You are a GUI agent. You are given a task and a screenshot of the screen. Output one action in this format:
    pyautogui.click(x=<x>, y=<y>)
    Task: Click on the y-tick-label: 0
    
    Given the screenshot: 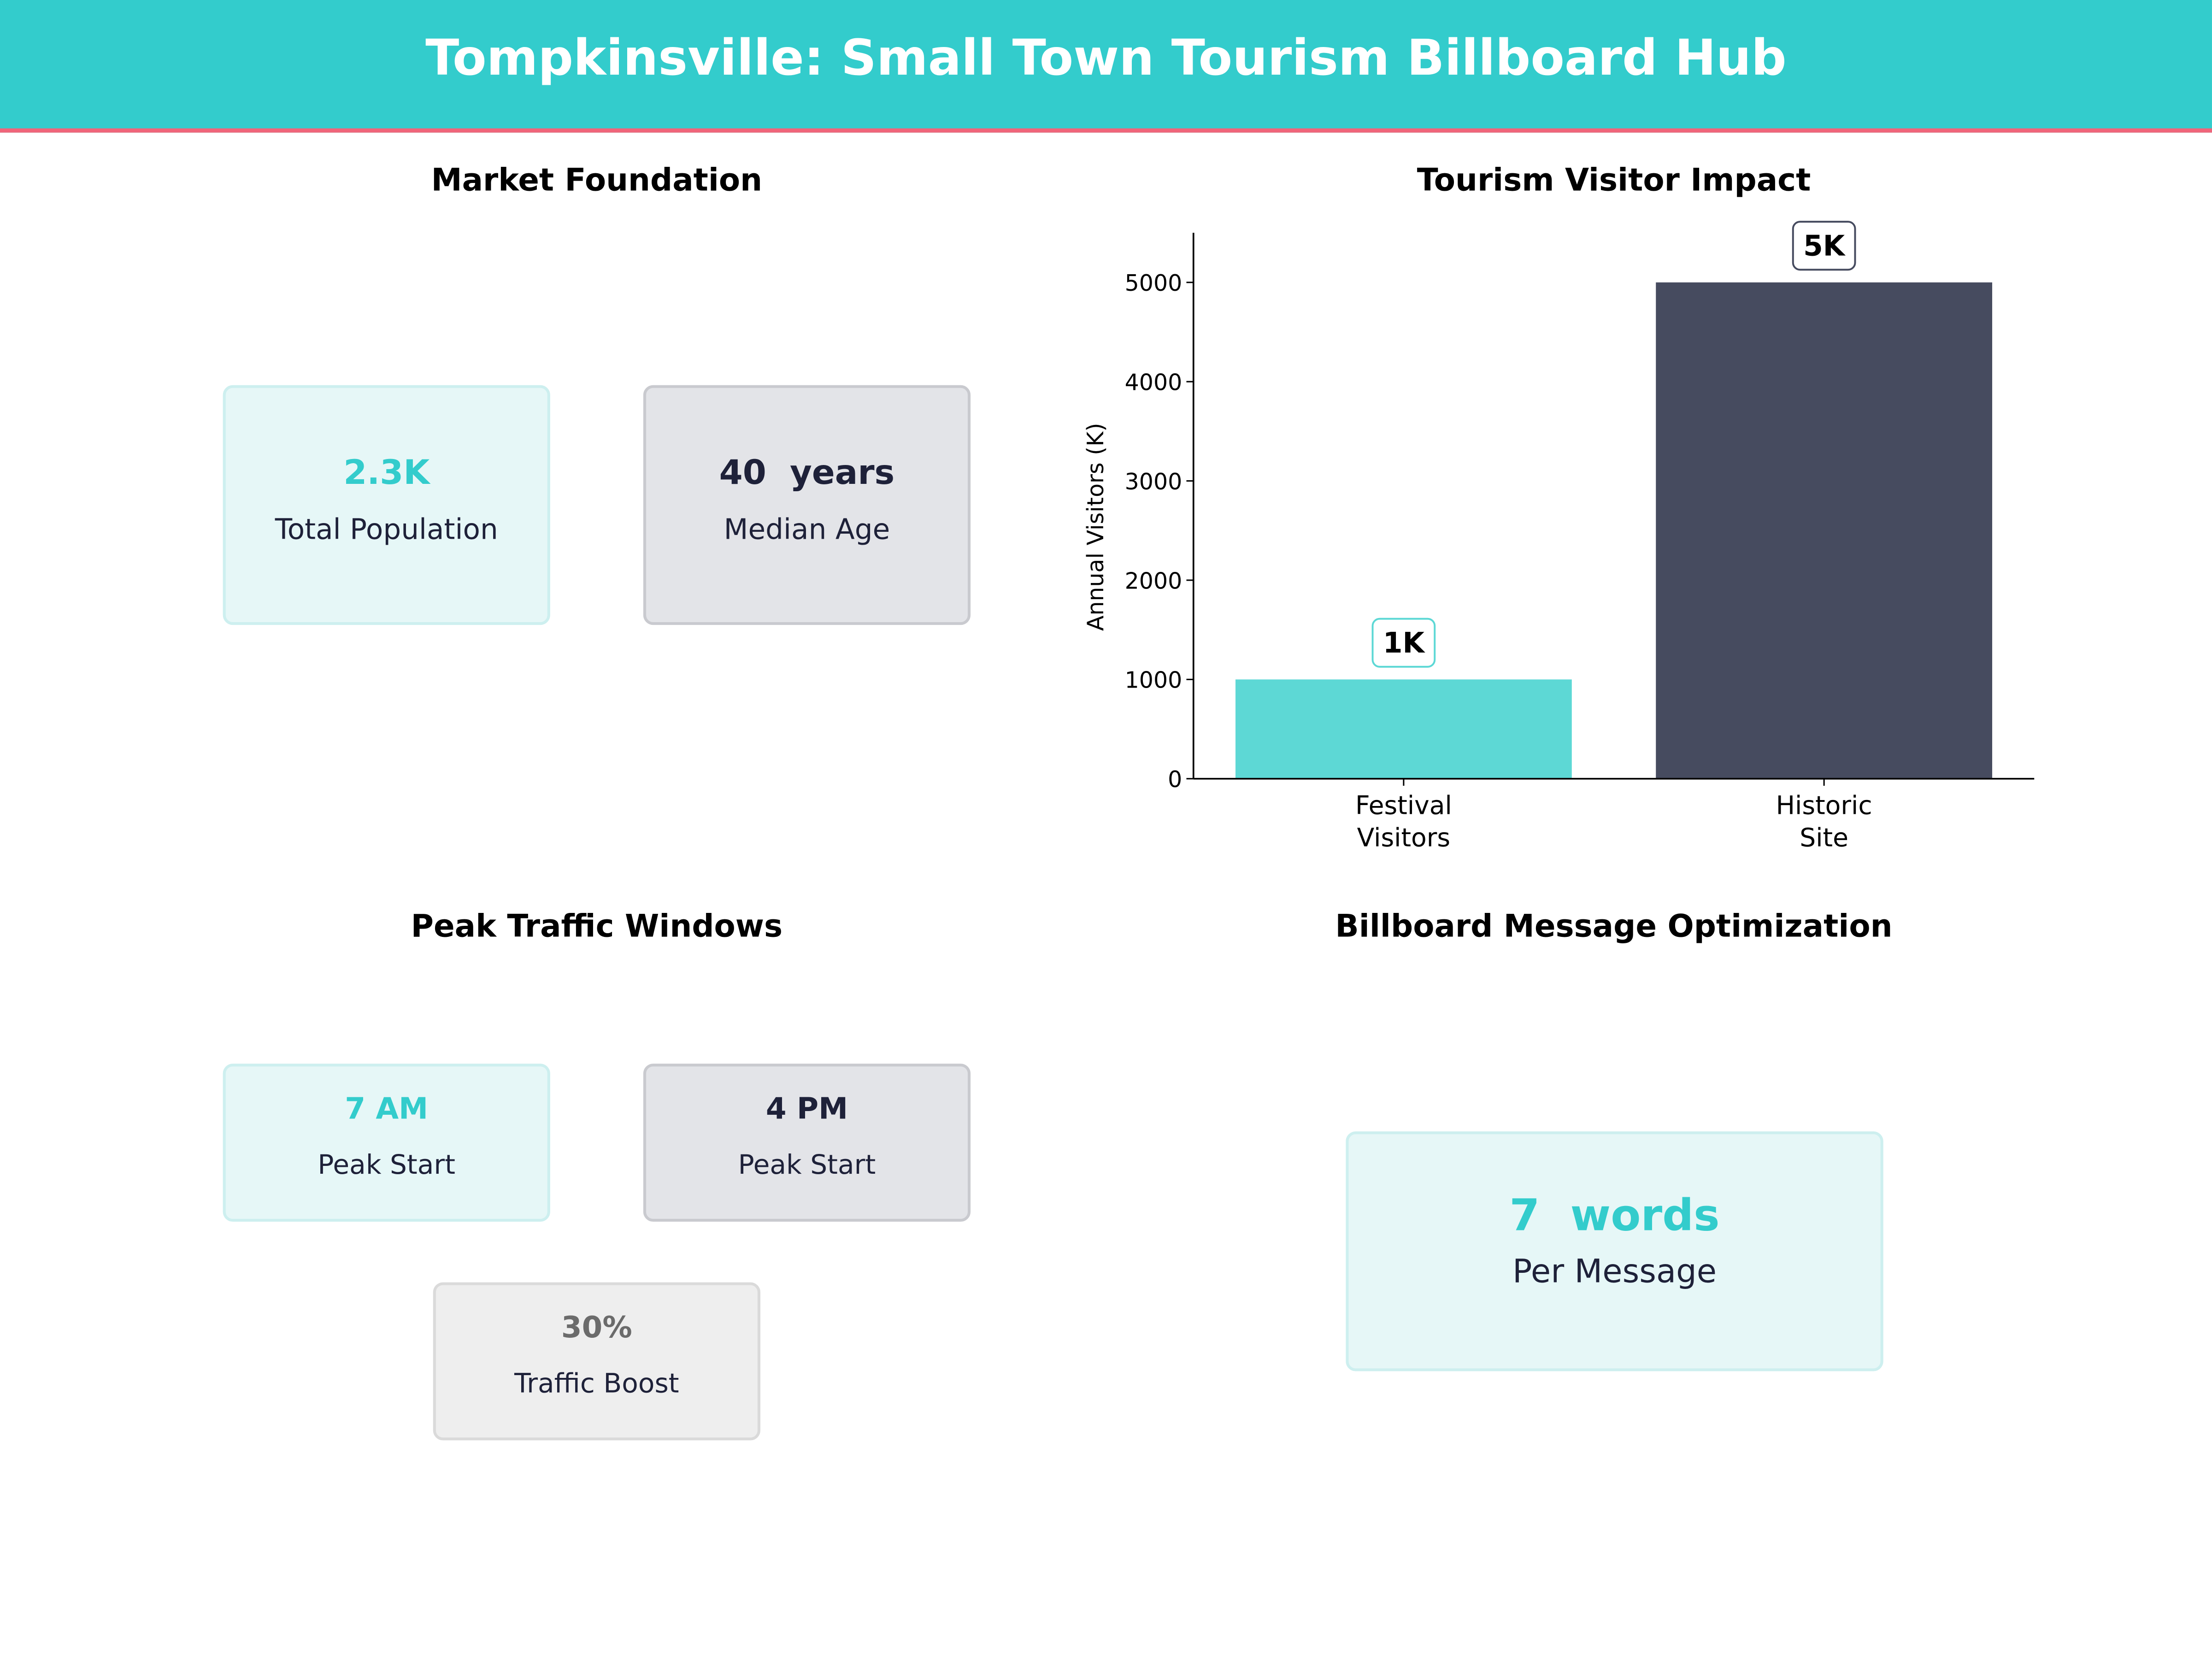 What is the action you would take?
    pyautogui.click(x=1175, y=779)
    